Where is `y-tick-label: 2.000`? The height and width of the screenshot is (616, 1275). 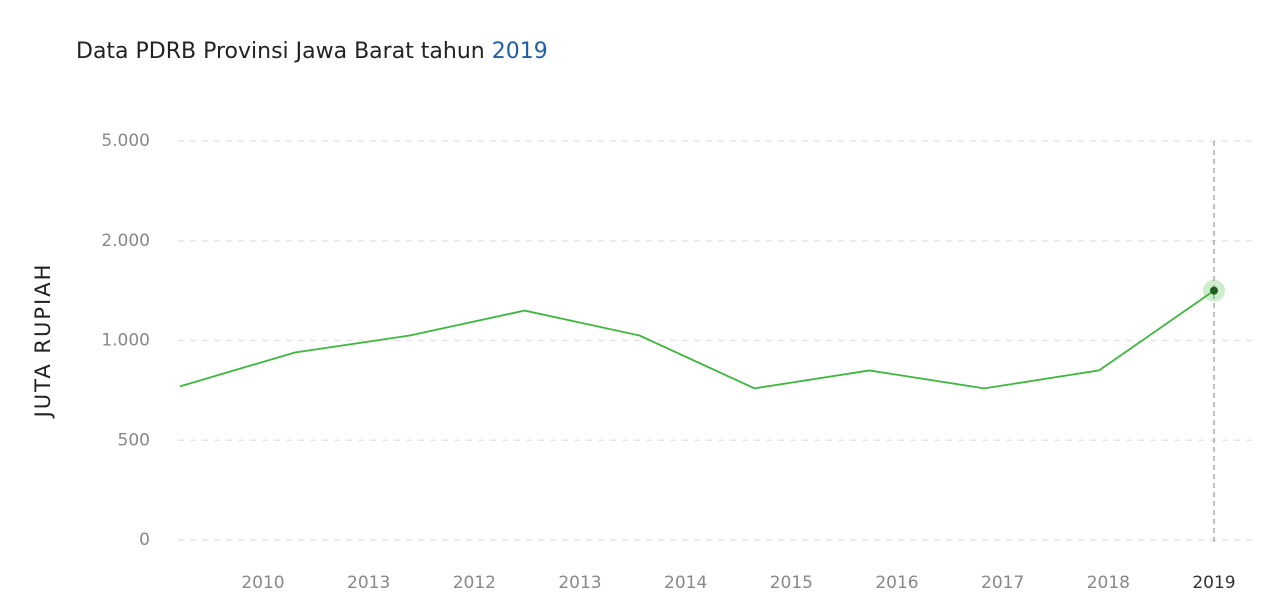
y-tick-label: 2.000 is located at coordinates (125, 241).